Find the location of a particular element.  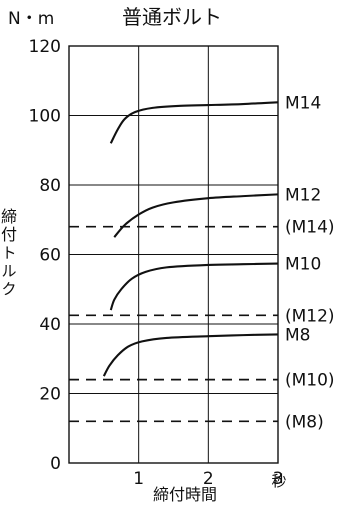

y-tick-label: 40 is located at coordinates (50, 325).